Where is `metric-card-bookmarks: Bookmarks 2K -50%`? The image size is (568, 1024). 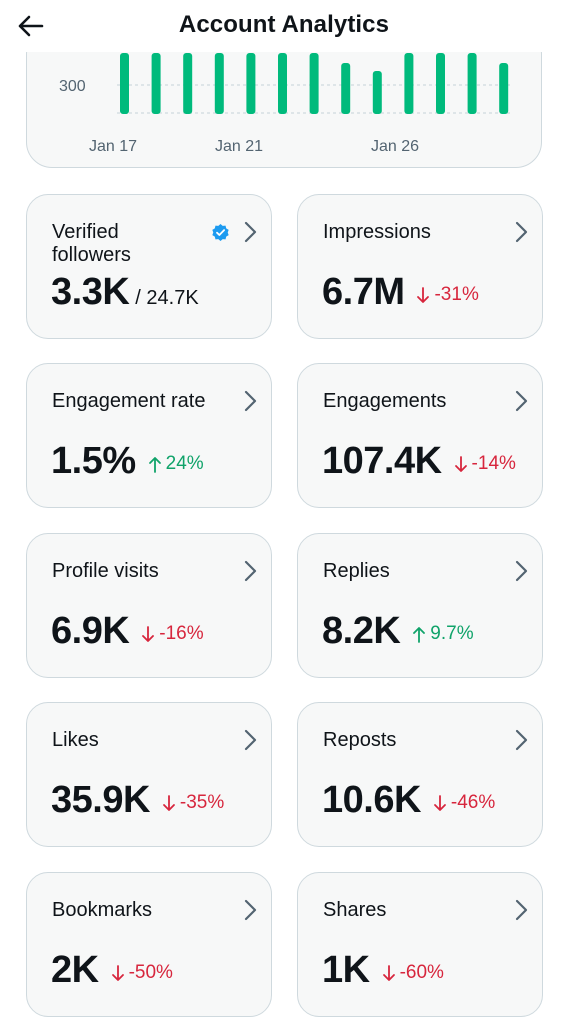
metric-card-bookmarks: Bookmarks 2K -50% is located at coordinates (149, 944).